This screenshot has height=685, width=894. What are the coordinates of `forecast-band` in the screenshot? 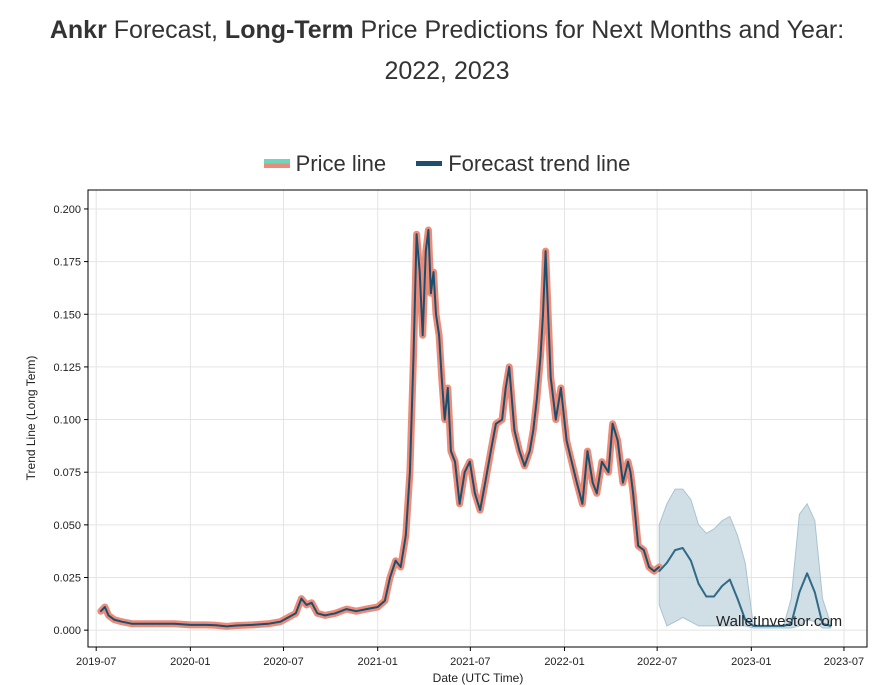 It's located at (745, 558).